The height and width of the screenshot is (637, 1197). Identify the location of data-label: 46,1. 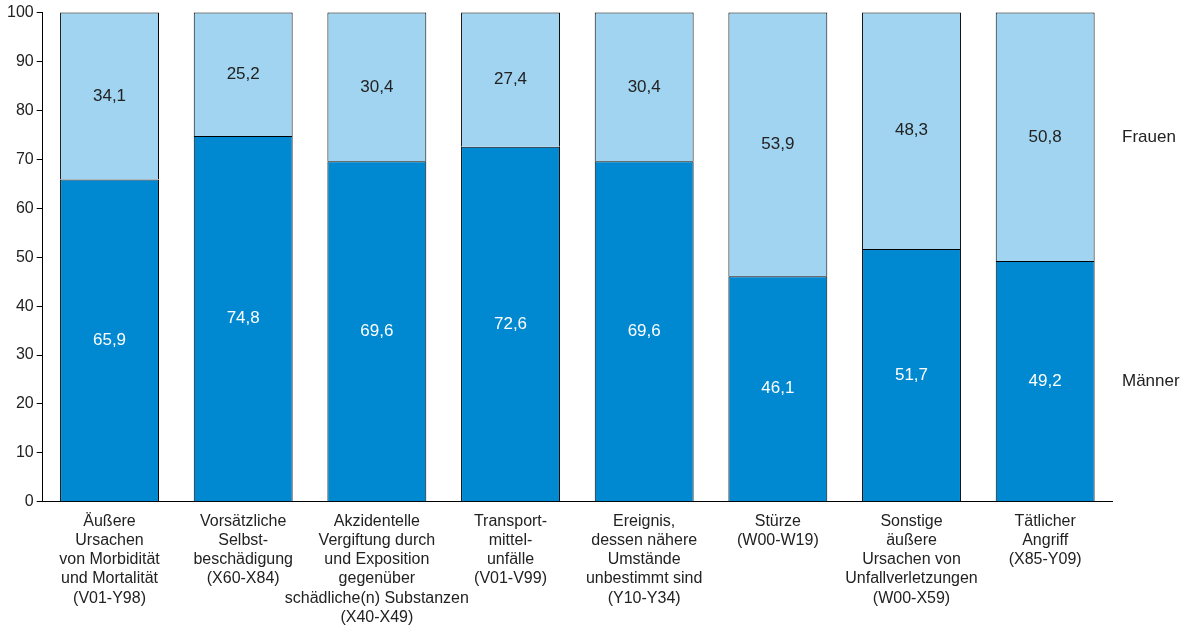
(778, 388).